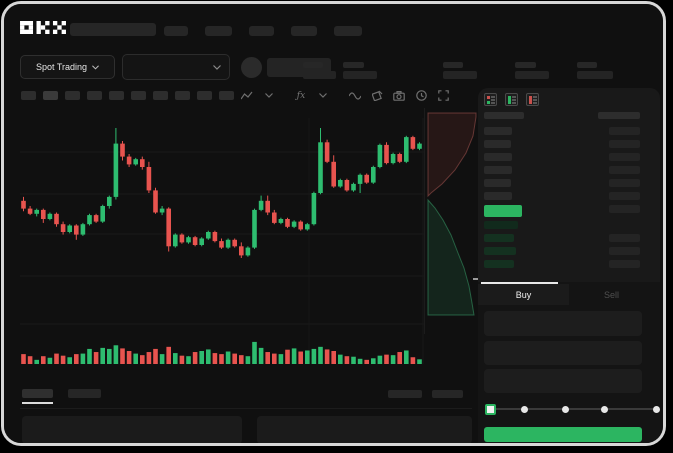 The width and height of the screenshot is (673, 453). What do you see at coordinates (490, 99) in the screenshot?
I see `orderbook-combined-view-icon` at bounding box center [490, 99].